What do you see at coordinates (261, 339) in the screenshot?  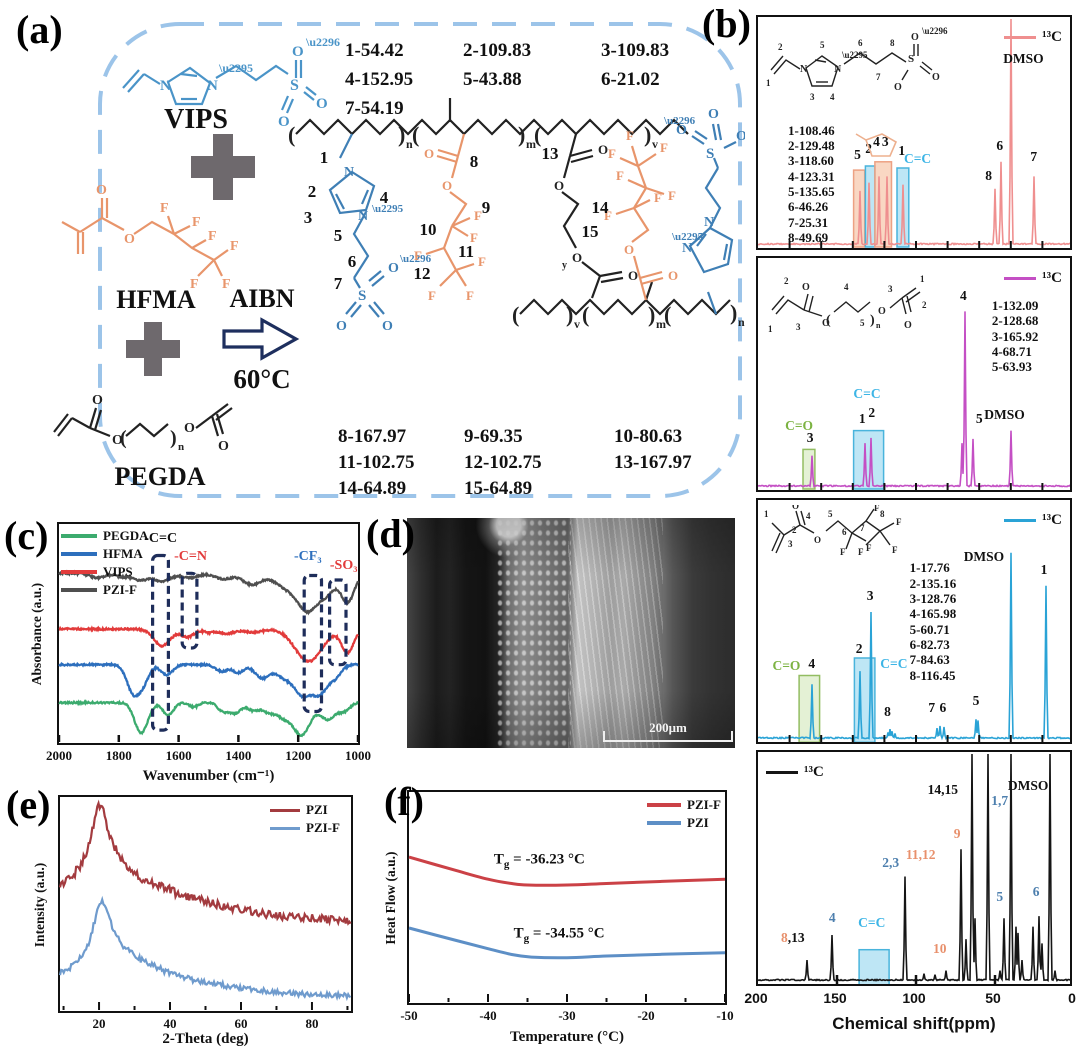 I see `reaction-arrow-icon` at bounding box center [261, 339].